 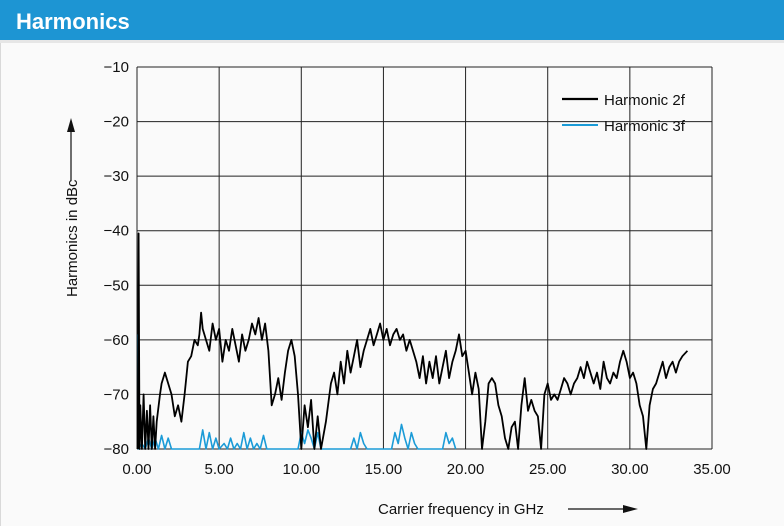 What do you see at coordinates (71, 125) in the screenshot?
I see `y-axis-arrow-head` at bounding box center [71, 125].